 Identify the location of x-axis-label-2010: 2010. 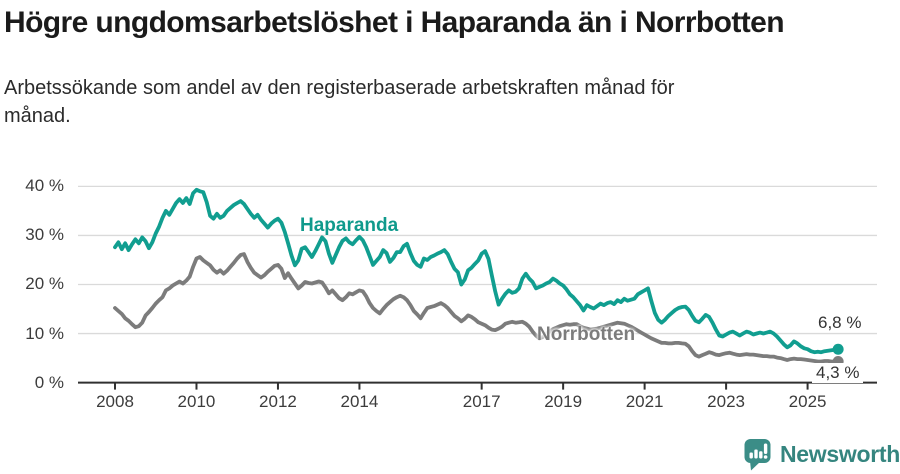
(196, 401).